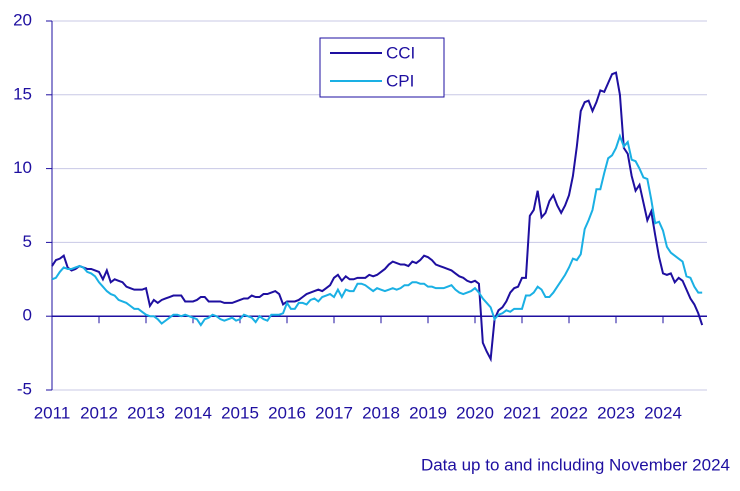 This screenshot has width=740, height=491. What do you see at coordinates (99, 412) in the screenshot?
I see `x-tick-label: 2012` at bounding box center [99, 412].